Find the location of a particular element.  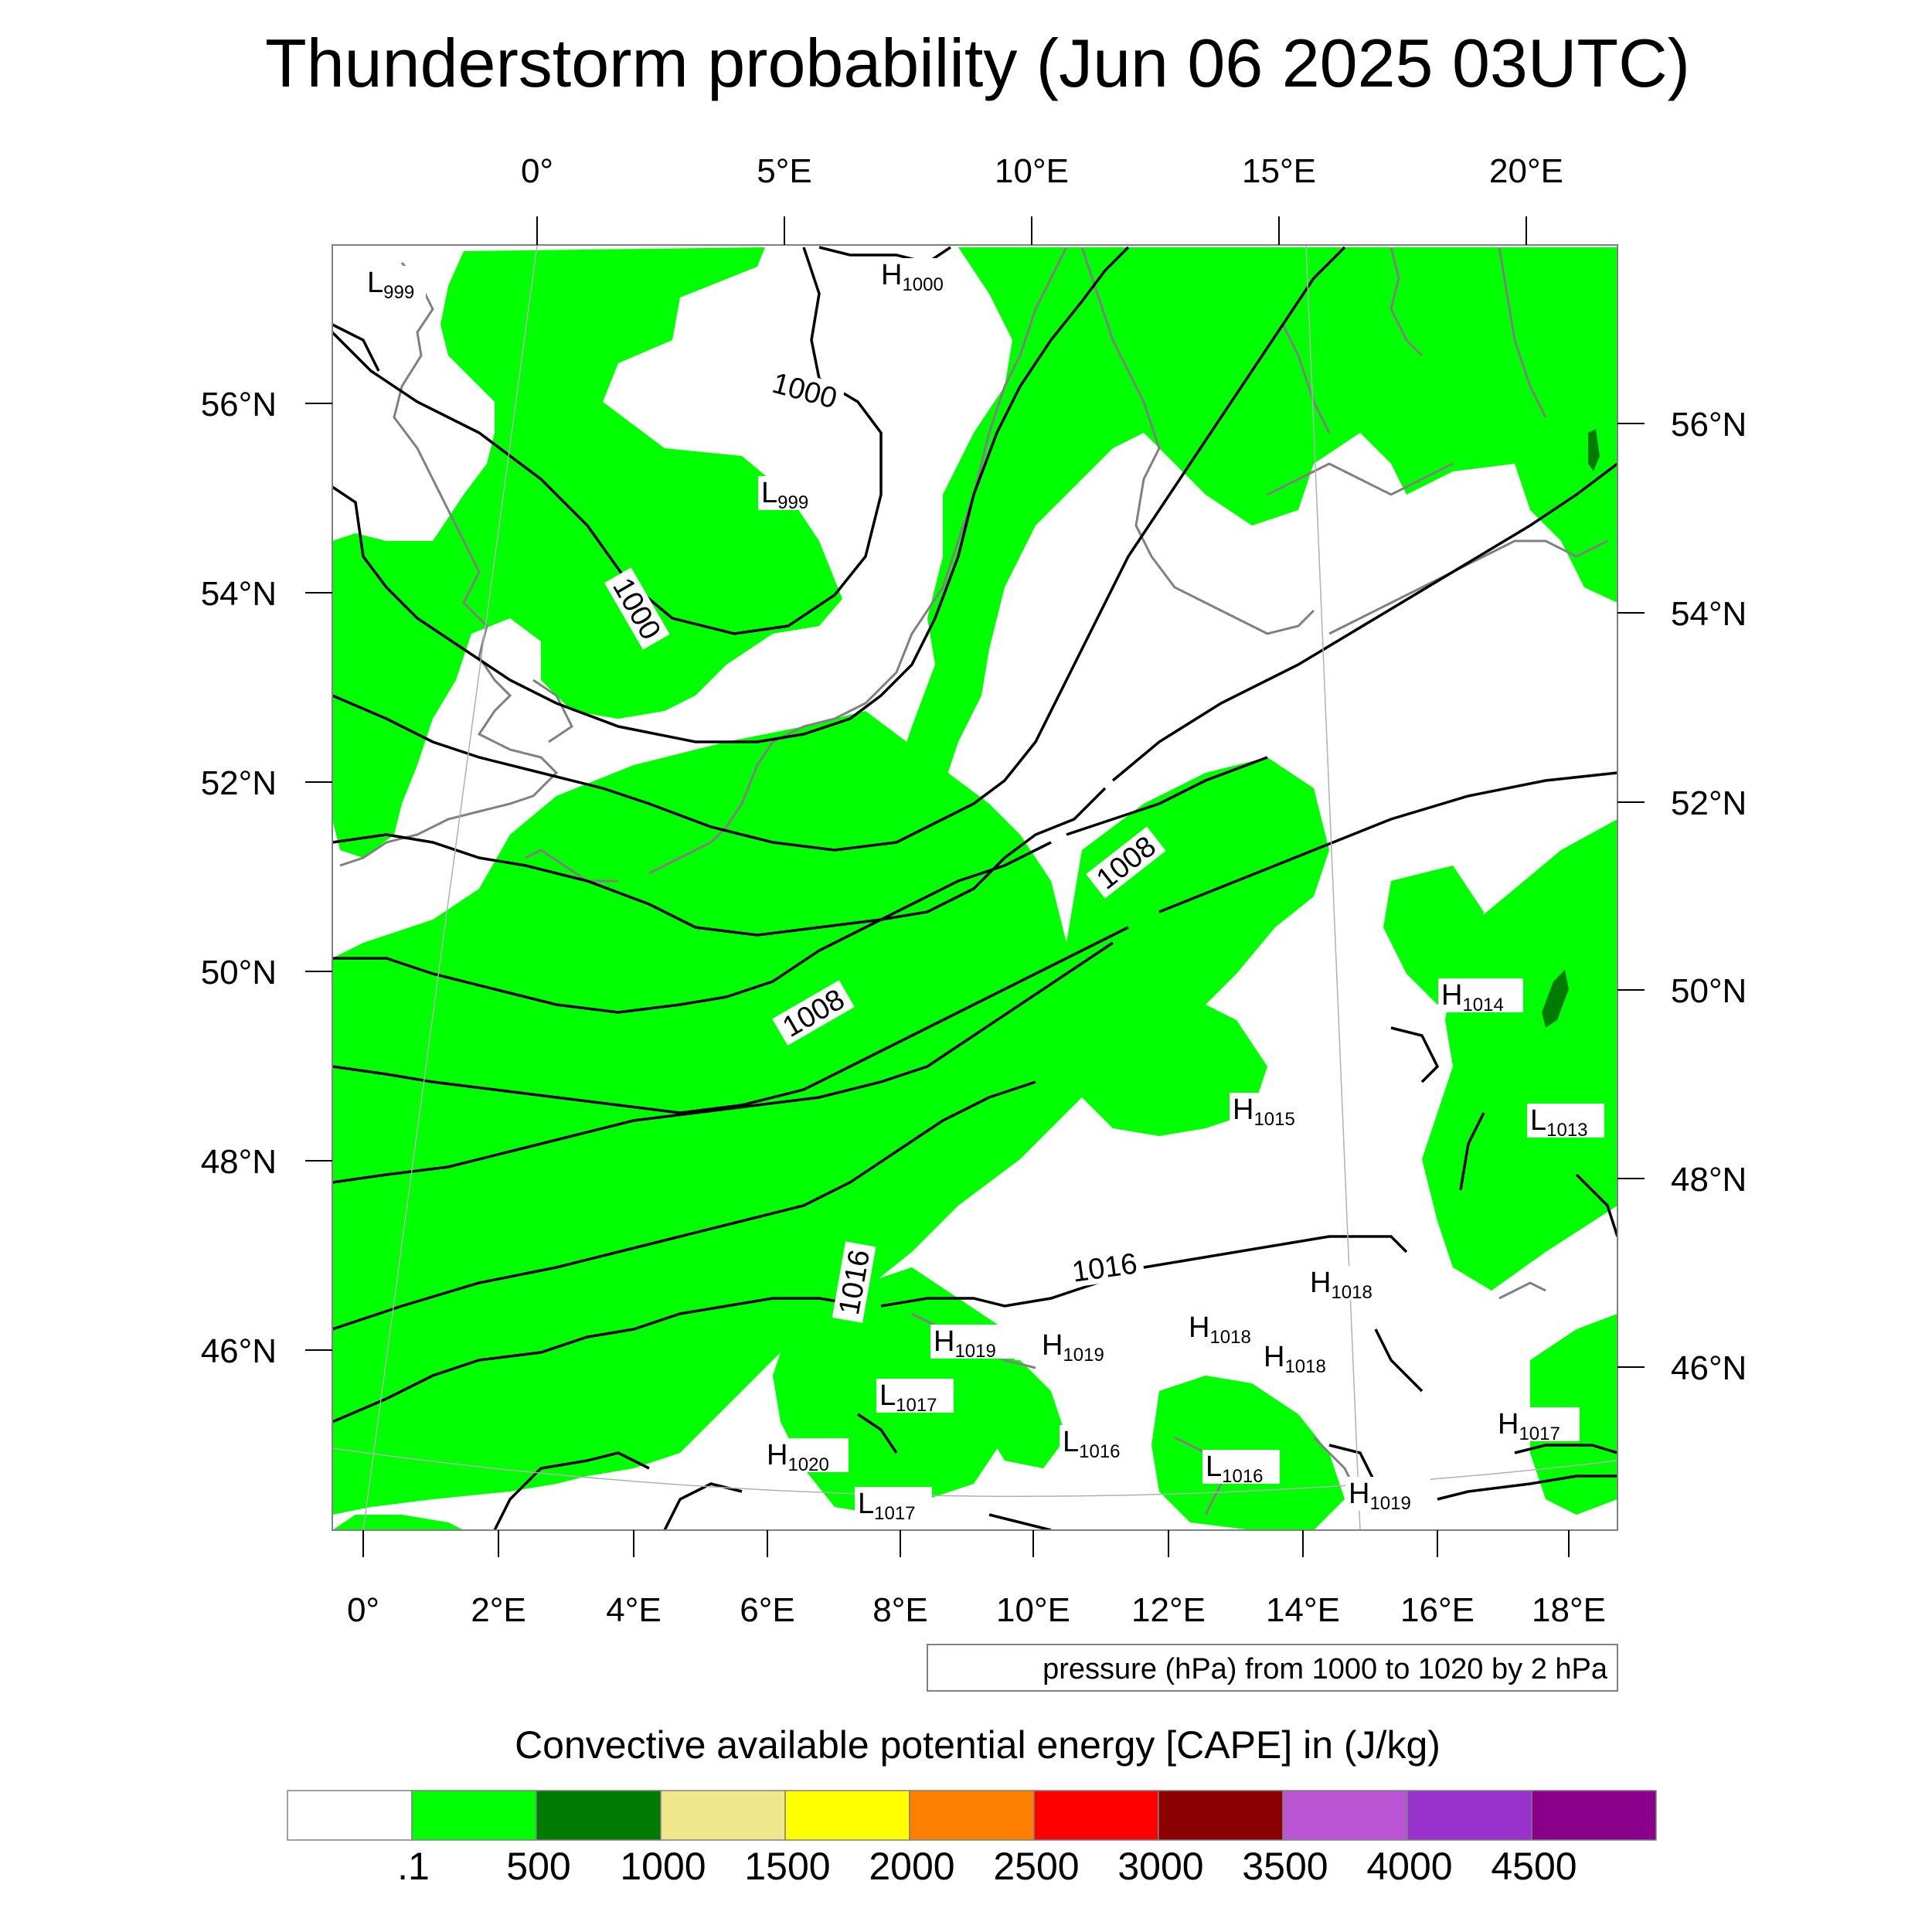

bottom-lon-label: 0° is located at coordinates (363, 1610).